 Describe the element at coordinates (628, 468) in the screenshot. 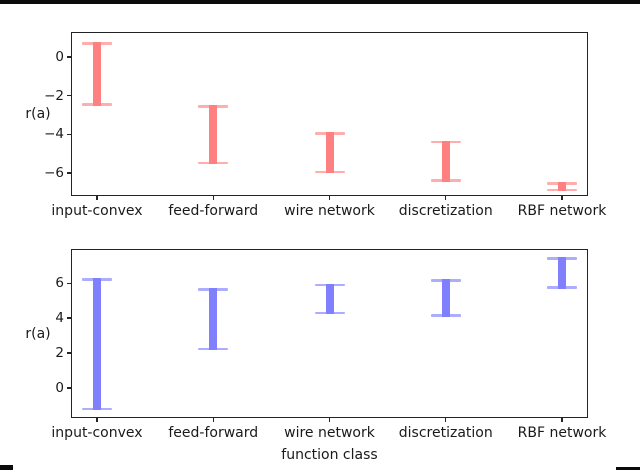

I see `page-edge-bottom-right` at that location.